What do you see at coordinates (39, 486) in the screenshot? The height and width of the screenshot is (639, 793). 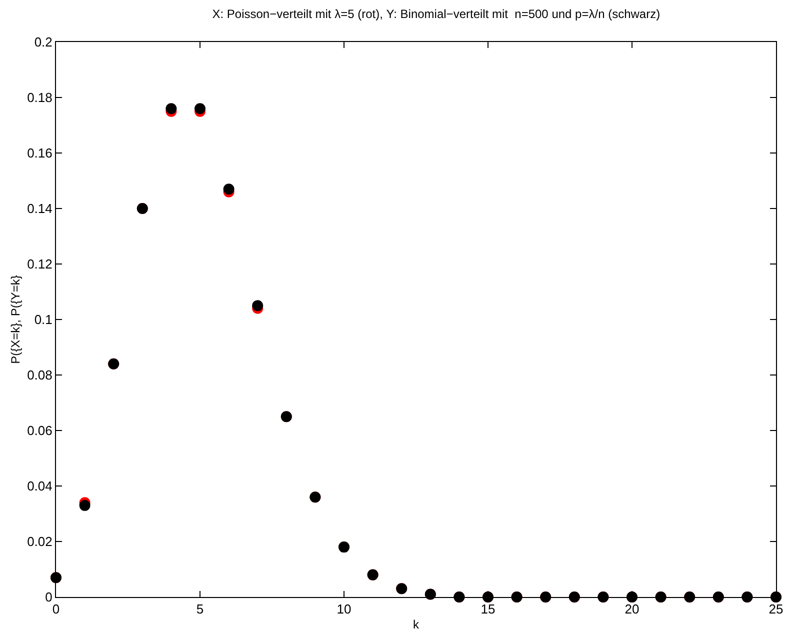 I see `y-tick-label: 0.04` at bounding box center [39, 486].